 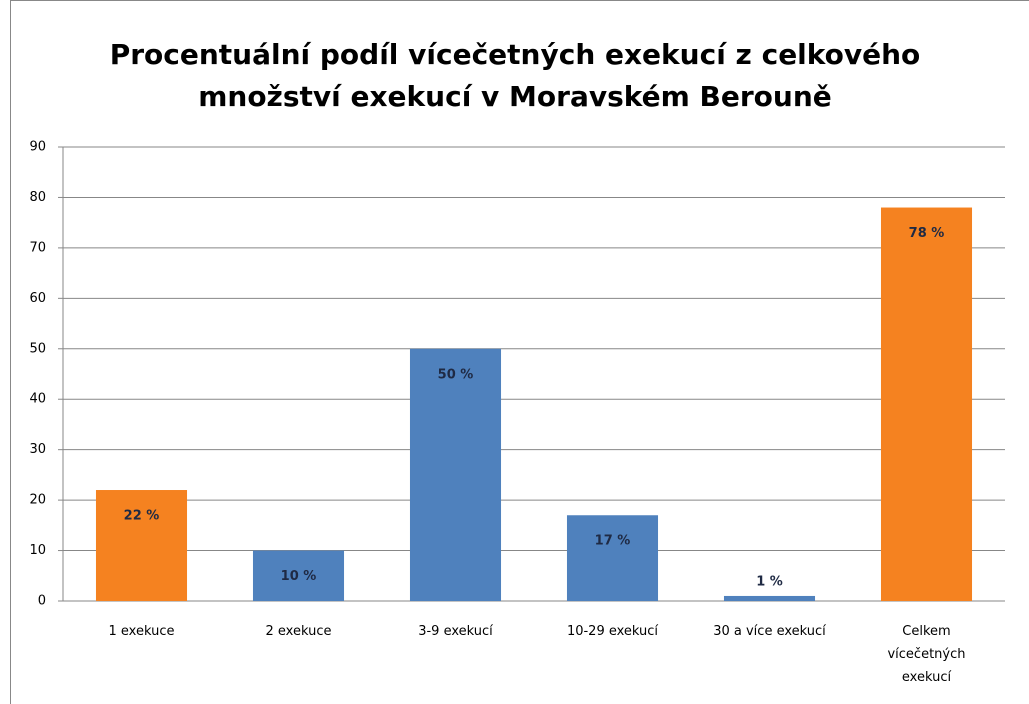 What do you see at coordinates (37, 500) in the screenshot?
I see `y-tick-label: 20` at bounding box center [37, 500].